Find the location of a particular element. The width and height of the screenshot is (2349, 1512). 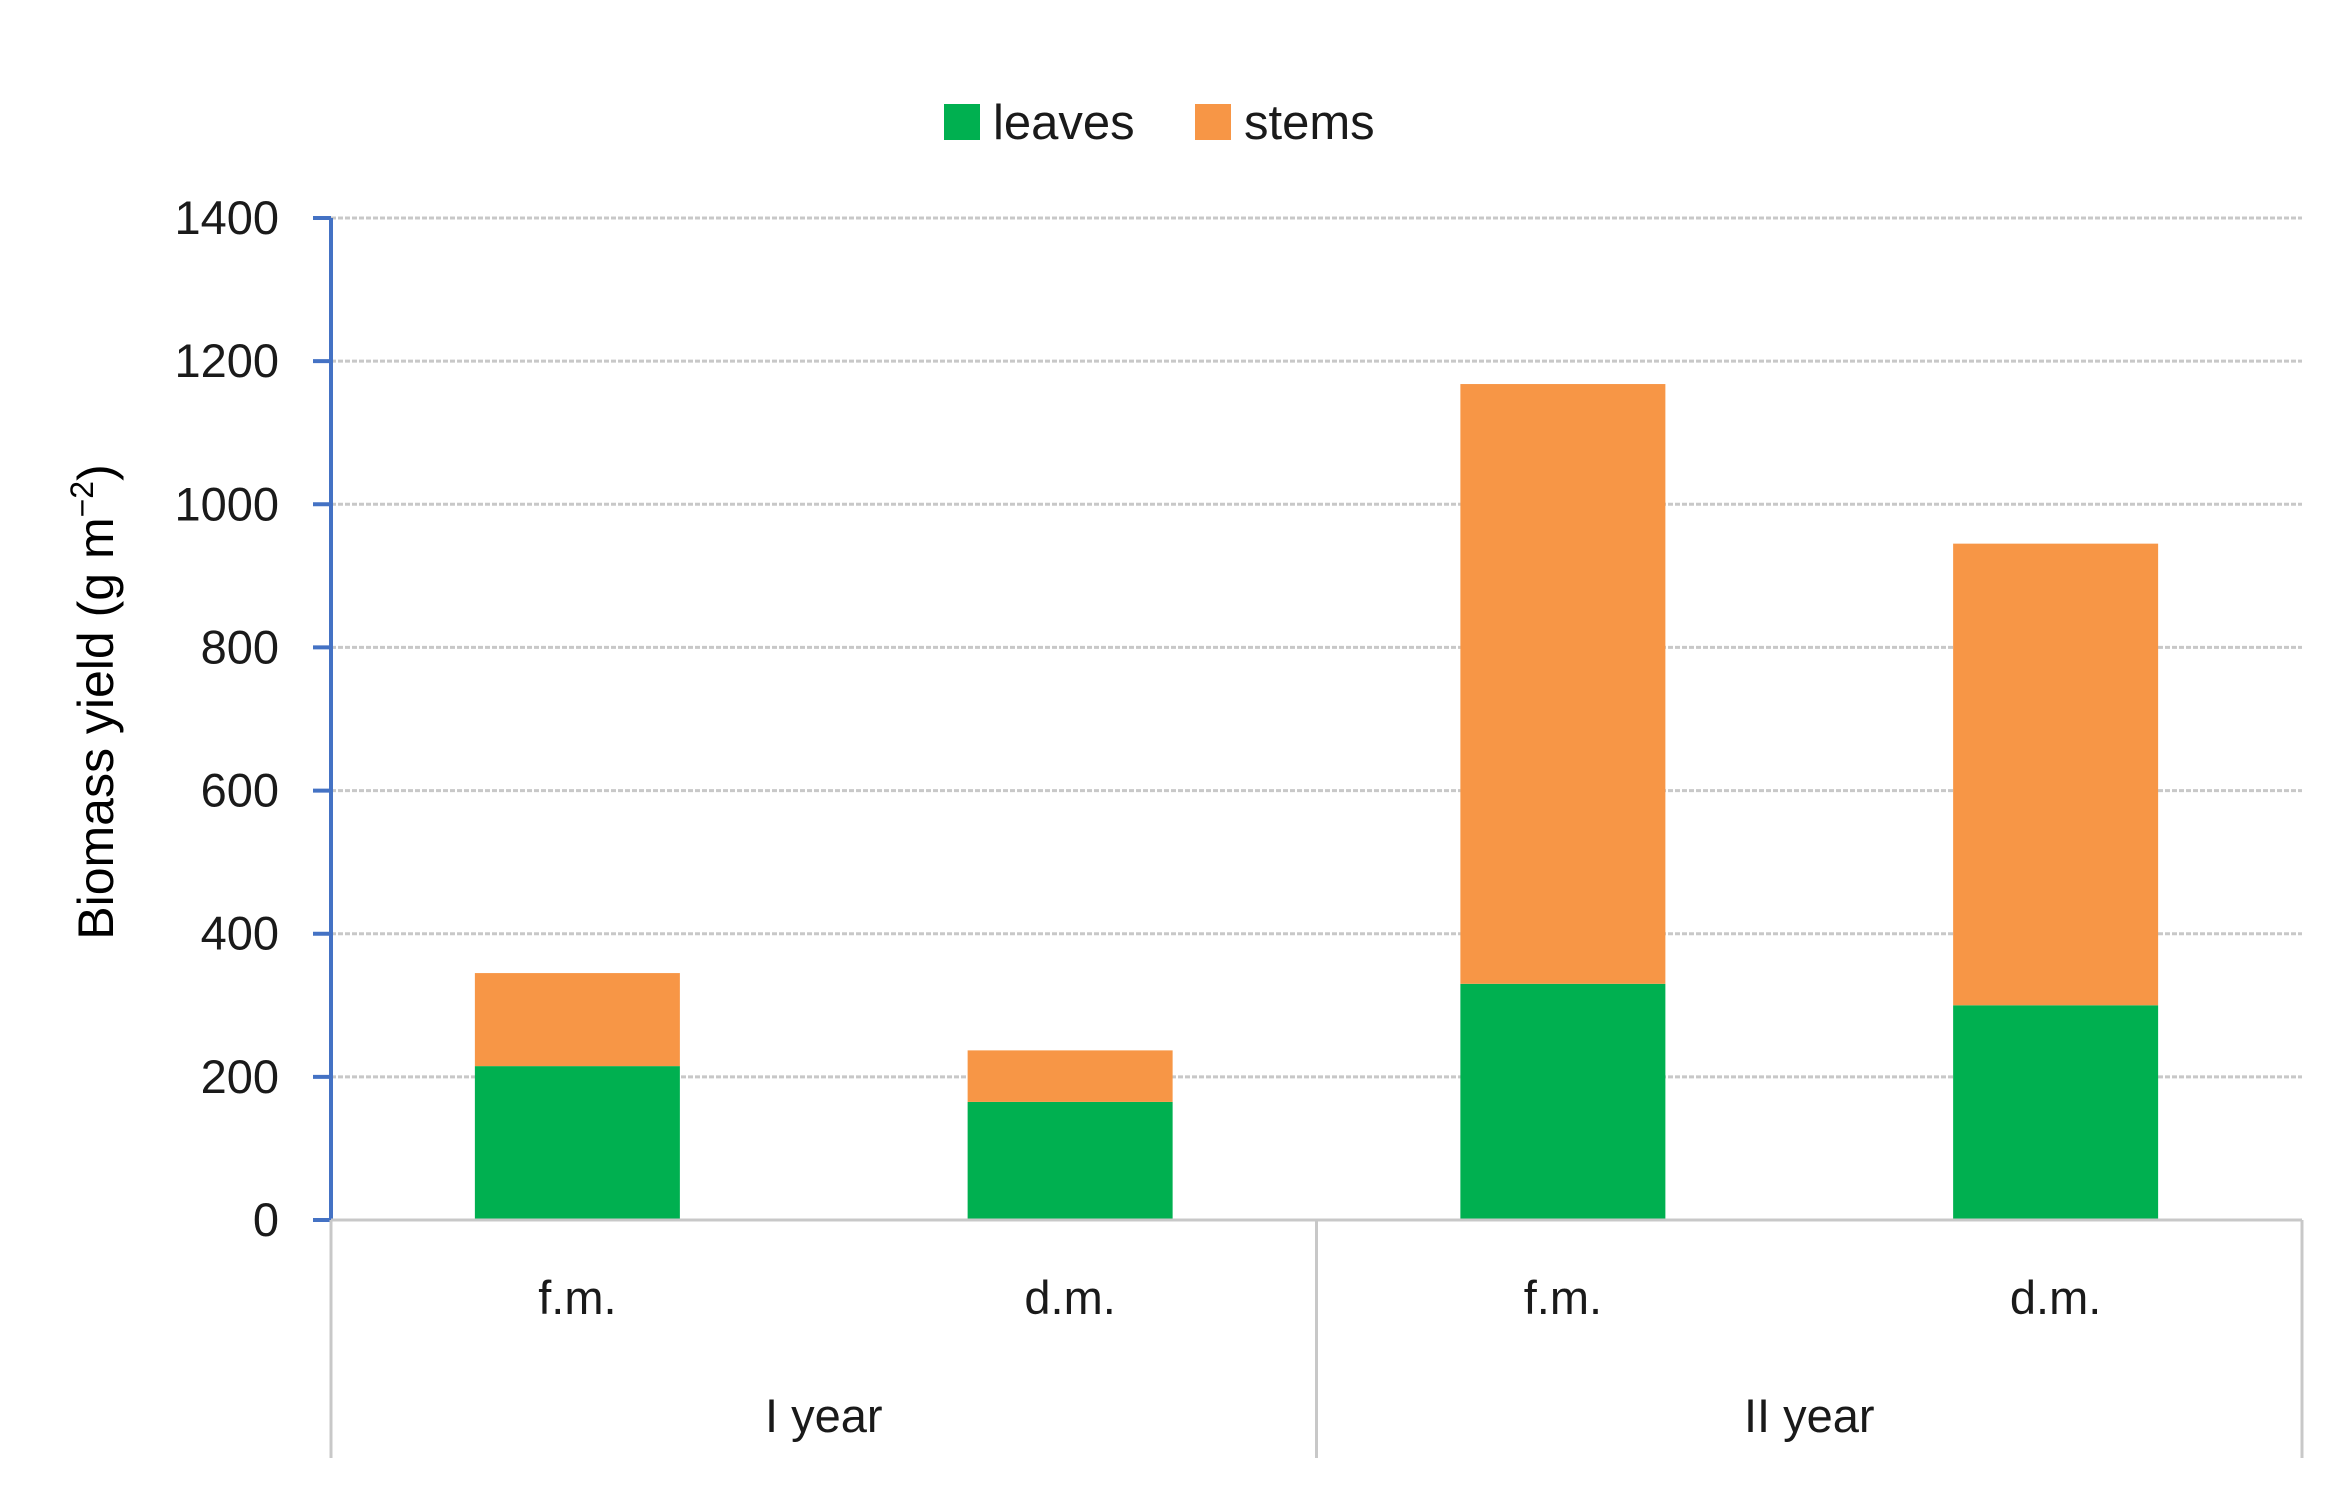

y-tick-label: 200 is located at coordinates (240, 1076).